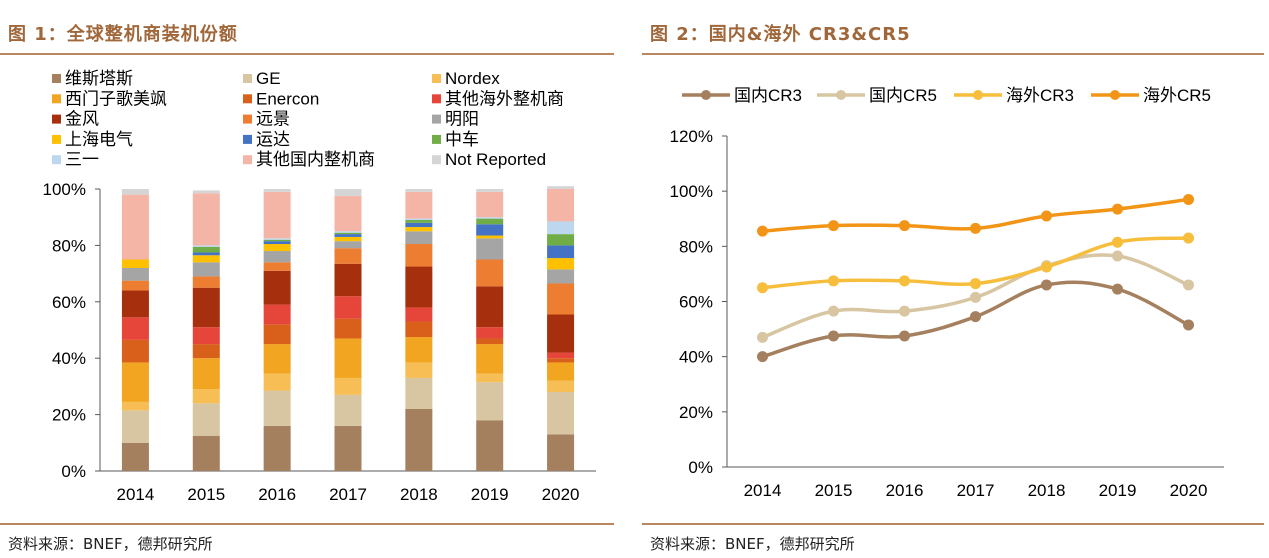 The height and width of the screenshot is (558, 1269). I want to click on y-tick-label: 80%, so click(69, 245).